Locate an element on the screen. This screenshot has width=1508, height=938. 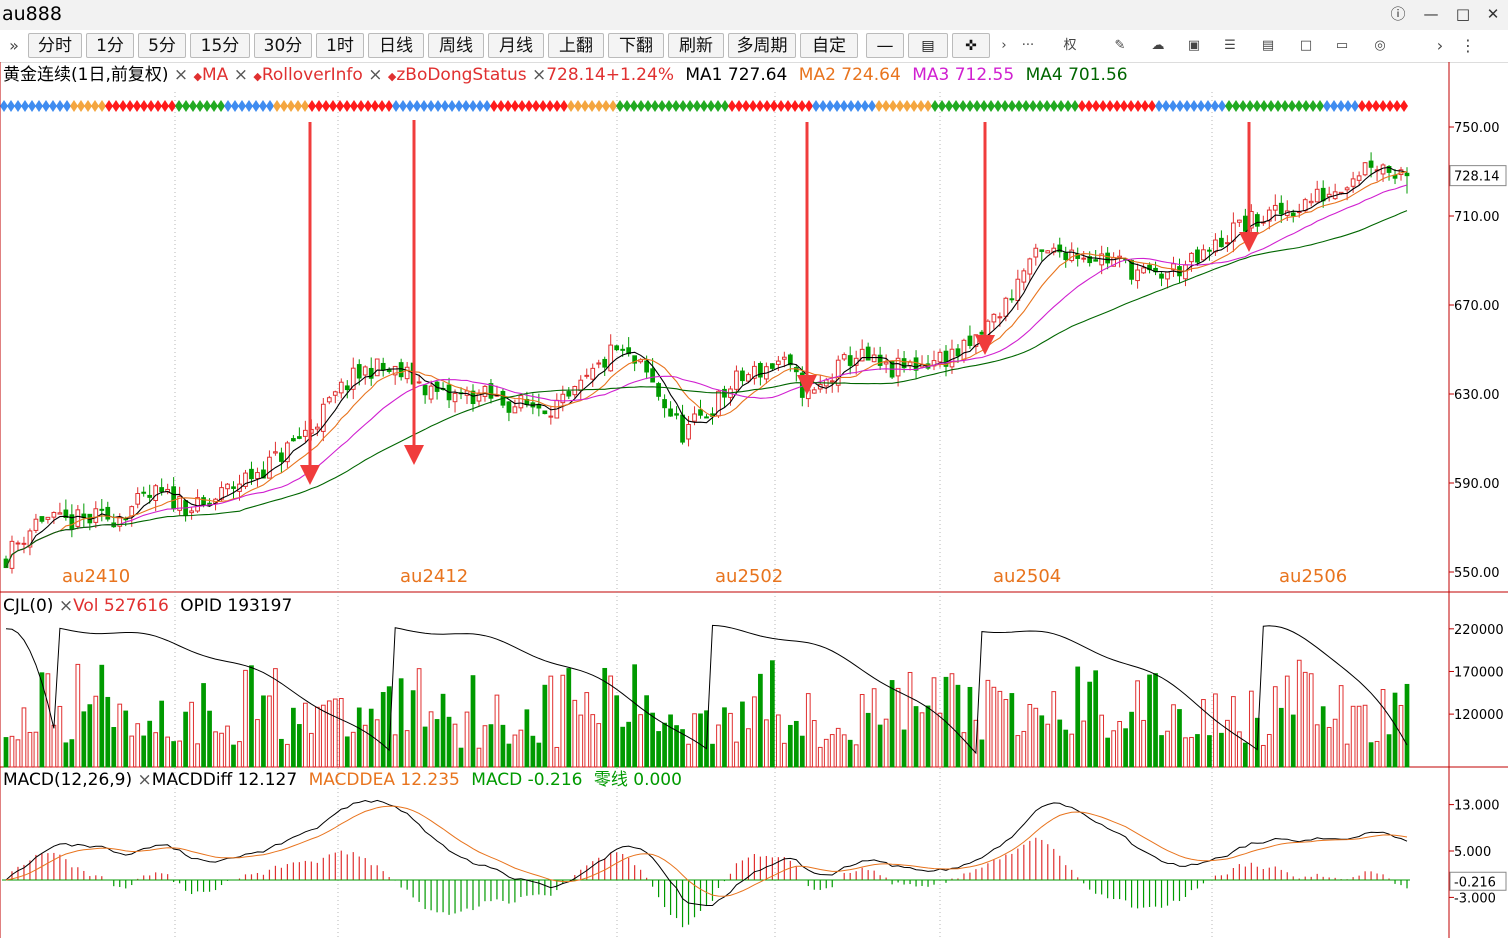
macd-tick-label: 13.000 is located at coordinates (1477, 806).